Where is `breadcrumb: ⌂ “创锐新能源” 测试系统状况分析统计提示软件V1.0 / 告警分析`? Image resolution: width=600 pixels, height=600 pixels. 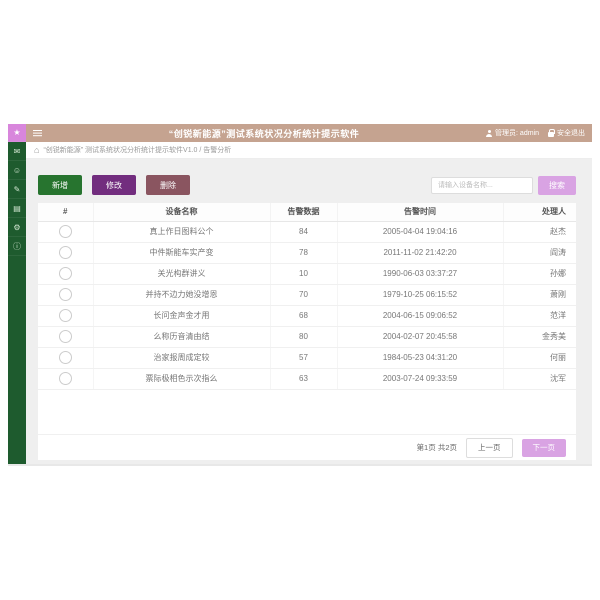
breadcrumb: ⌂ “创锐新能源” 测试系统状况分析统计提示软件V1.0 / 告警分析 is located at coordinates (309, 150).